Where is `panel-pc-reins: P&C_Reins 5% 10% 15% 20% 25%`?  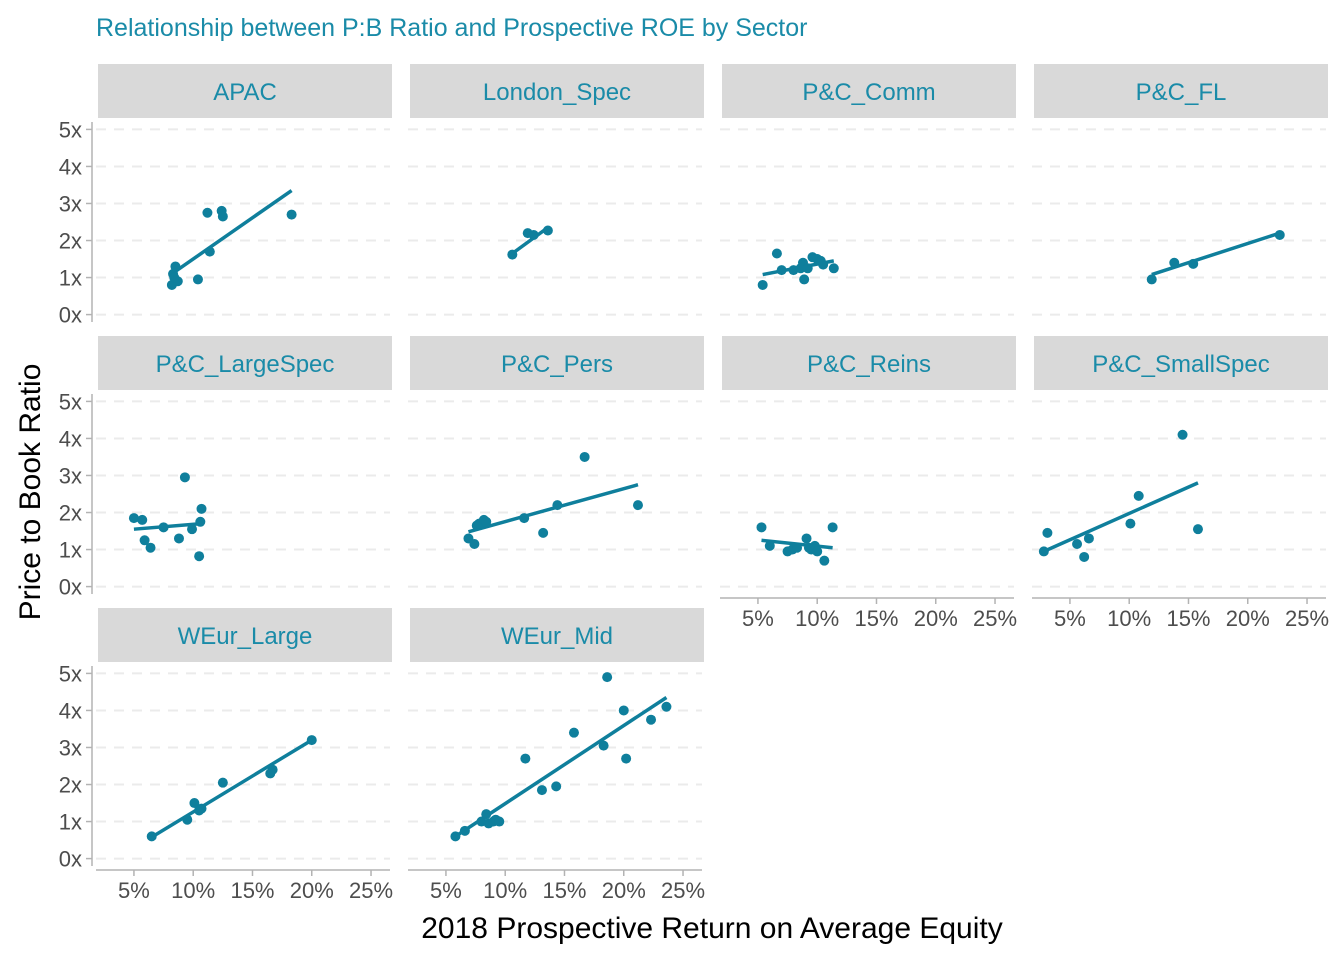
panel-pc-reins: P&C_Reins 5% 10% 15% 20% 25% is located at coordinates (868, 483).